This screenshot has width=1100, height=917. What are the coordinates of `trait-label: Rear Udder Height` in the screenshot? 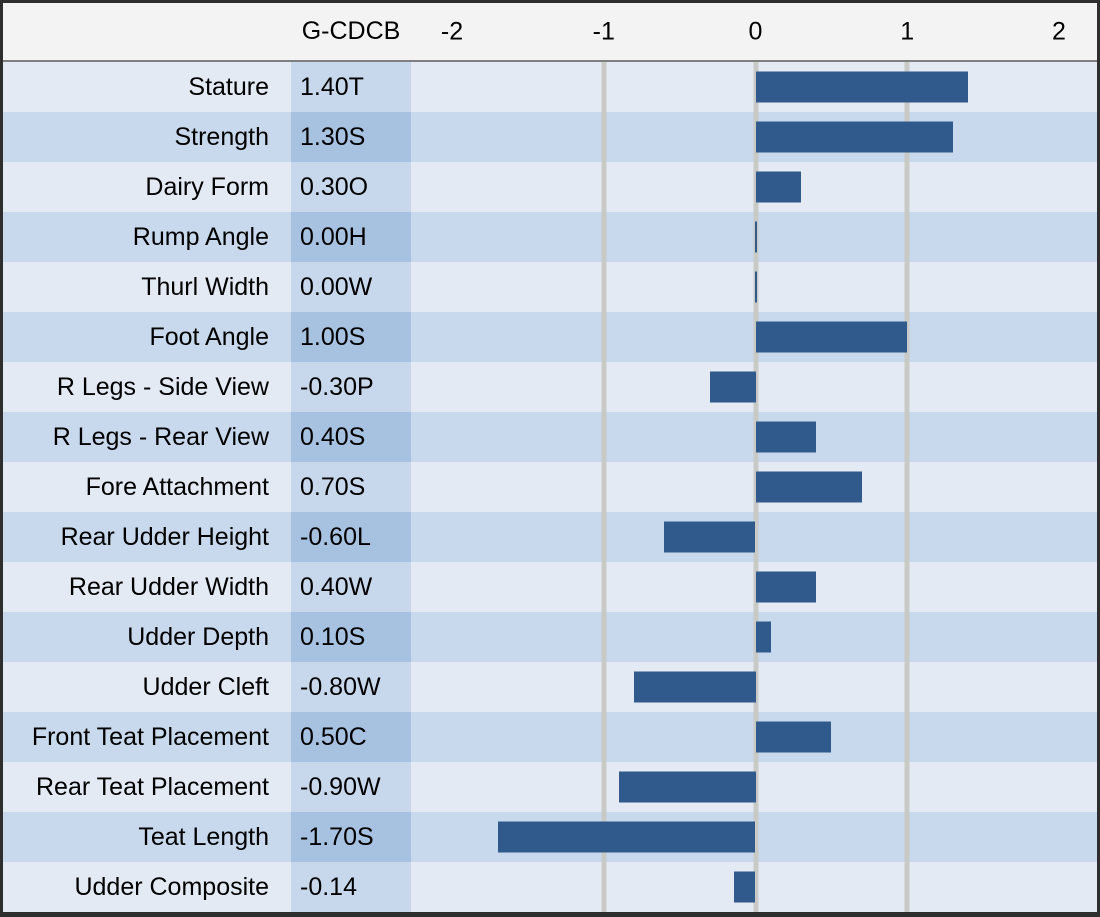 It's located at (164, 536).